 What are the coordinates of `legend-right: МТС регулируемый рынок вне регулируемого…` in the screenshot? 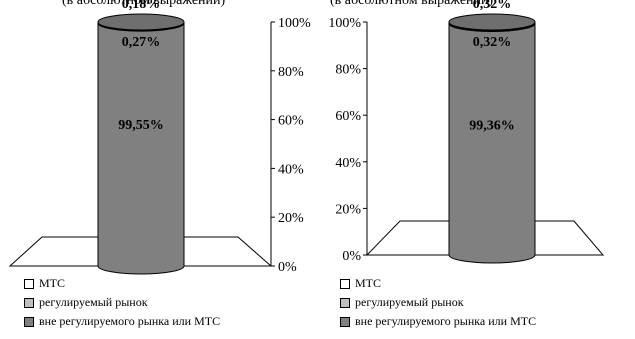 It's located at (438, 302).